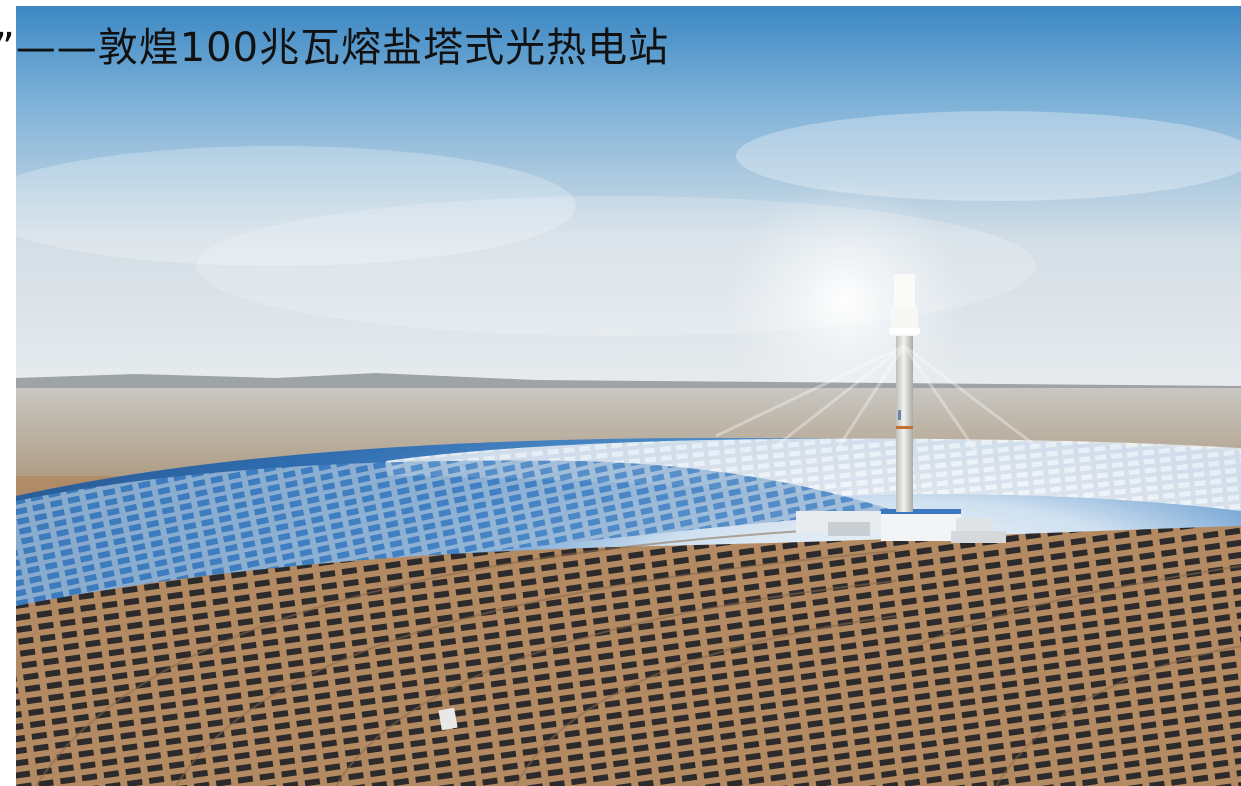 The height and width of the screenshot is (786, 1241). Describe the element at coordinates (335, 48) in the screenshot. I see `photo-caption: ”——敦煌100兆瓦熔盐塔式光热电站` at that location.